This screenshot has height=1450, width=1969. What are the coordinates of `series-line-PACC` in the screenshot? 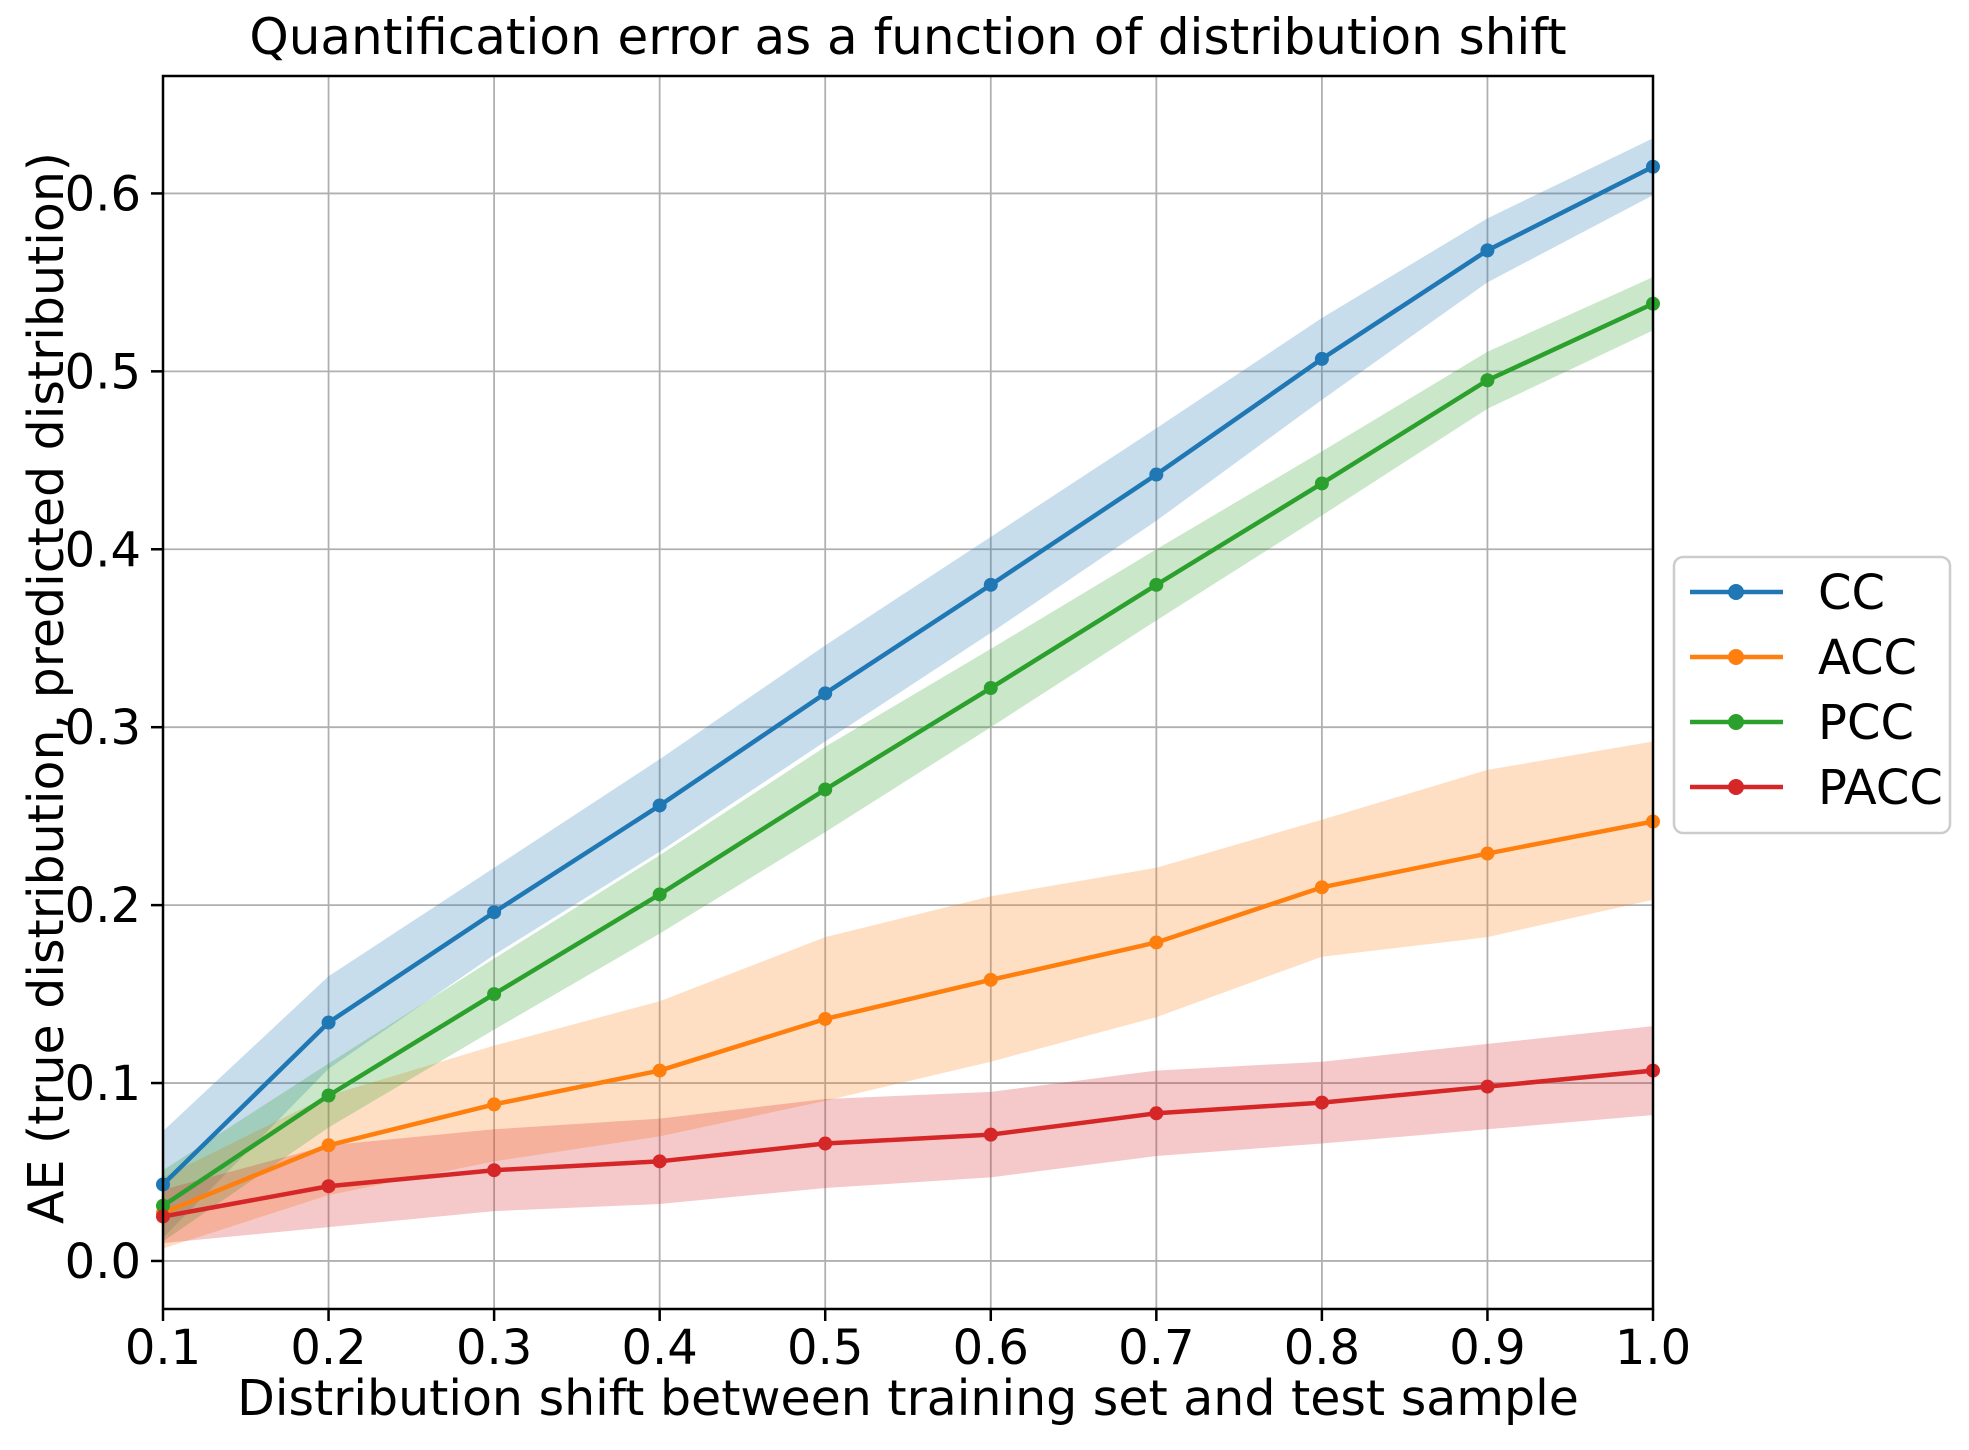 It's located at (908, 1143).